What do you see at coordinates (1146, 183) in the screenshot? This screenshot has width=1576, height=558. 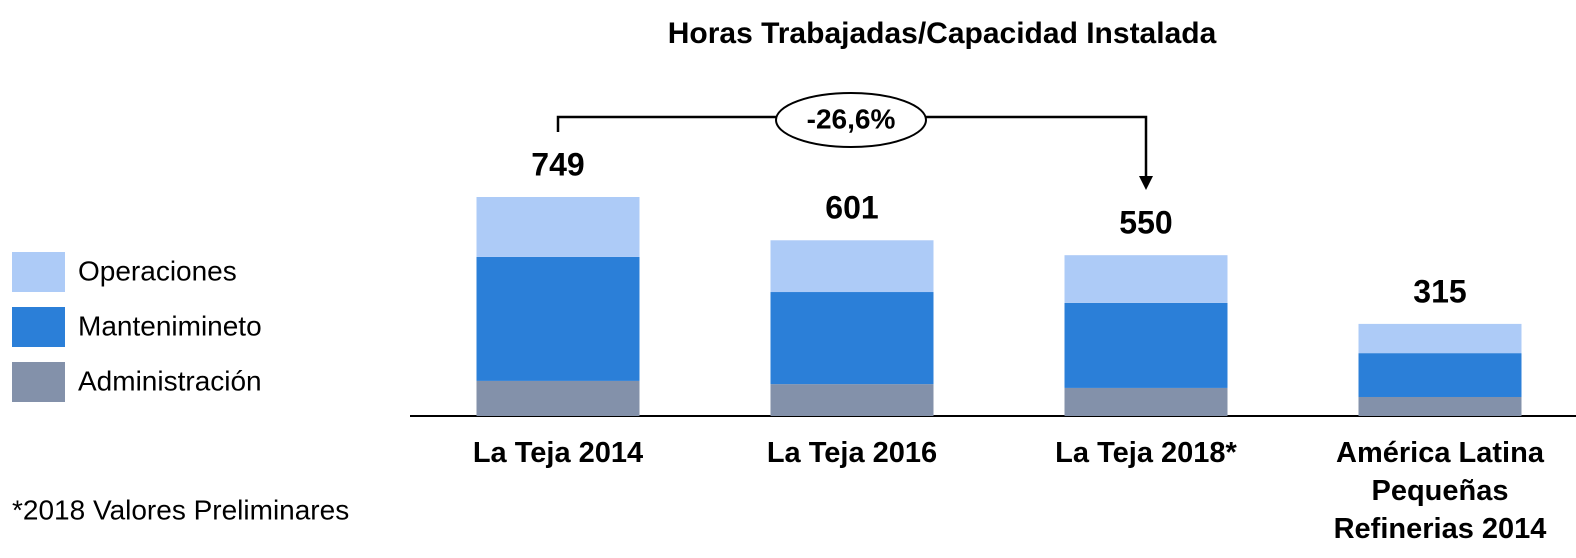 I see `arrow-head` at bounding box center [1146, 183].